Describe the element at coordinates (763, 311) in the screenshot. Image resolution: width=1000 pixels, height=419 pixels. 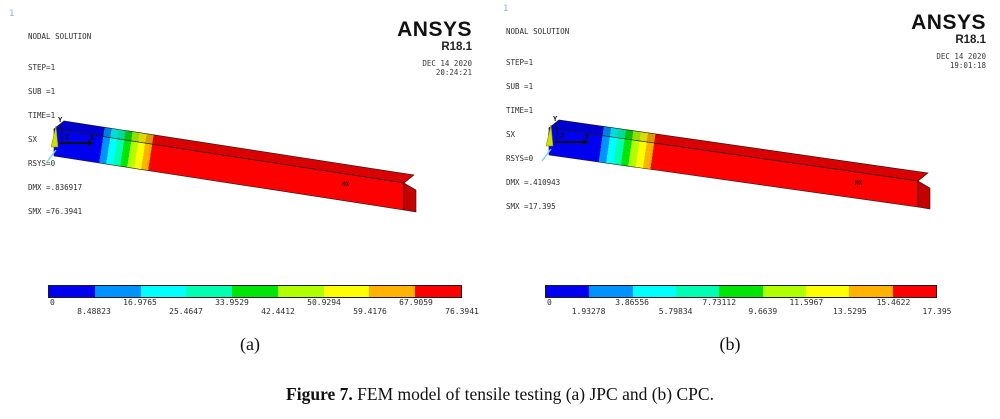
I see `legend-tick: 9.6639` at that location.